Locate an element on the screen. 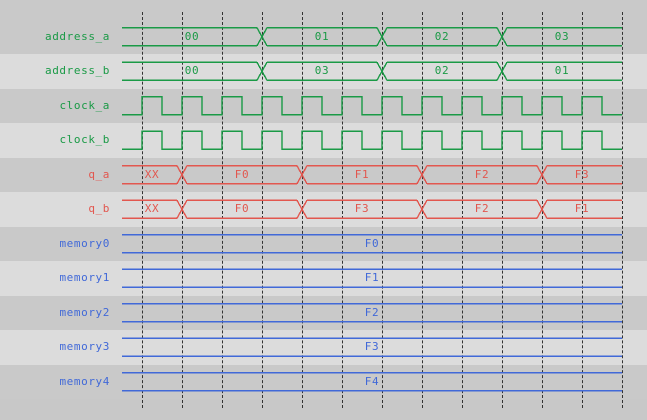 The height and width of the screenshot is (420, 647). bus-value-address_a: 01 is located at coordinates (322, 36).